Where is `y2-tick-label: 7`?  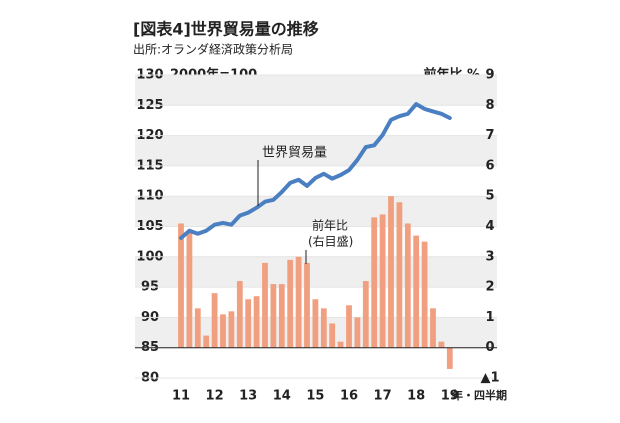 y2-tick-label: 7 is located at coordinates (489, 135).